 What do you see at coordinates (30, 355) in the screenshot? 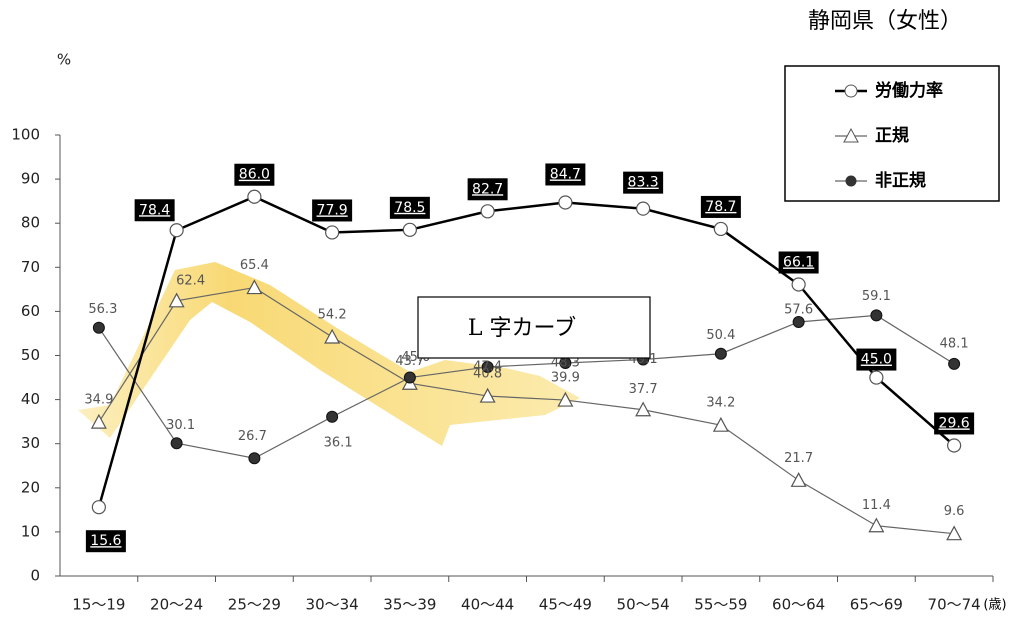
I see `y-tick-label: 50` at bounding box center [30, 355].